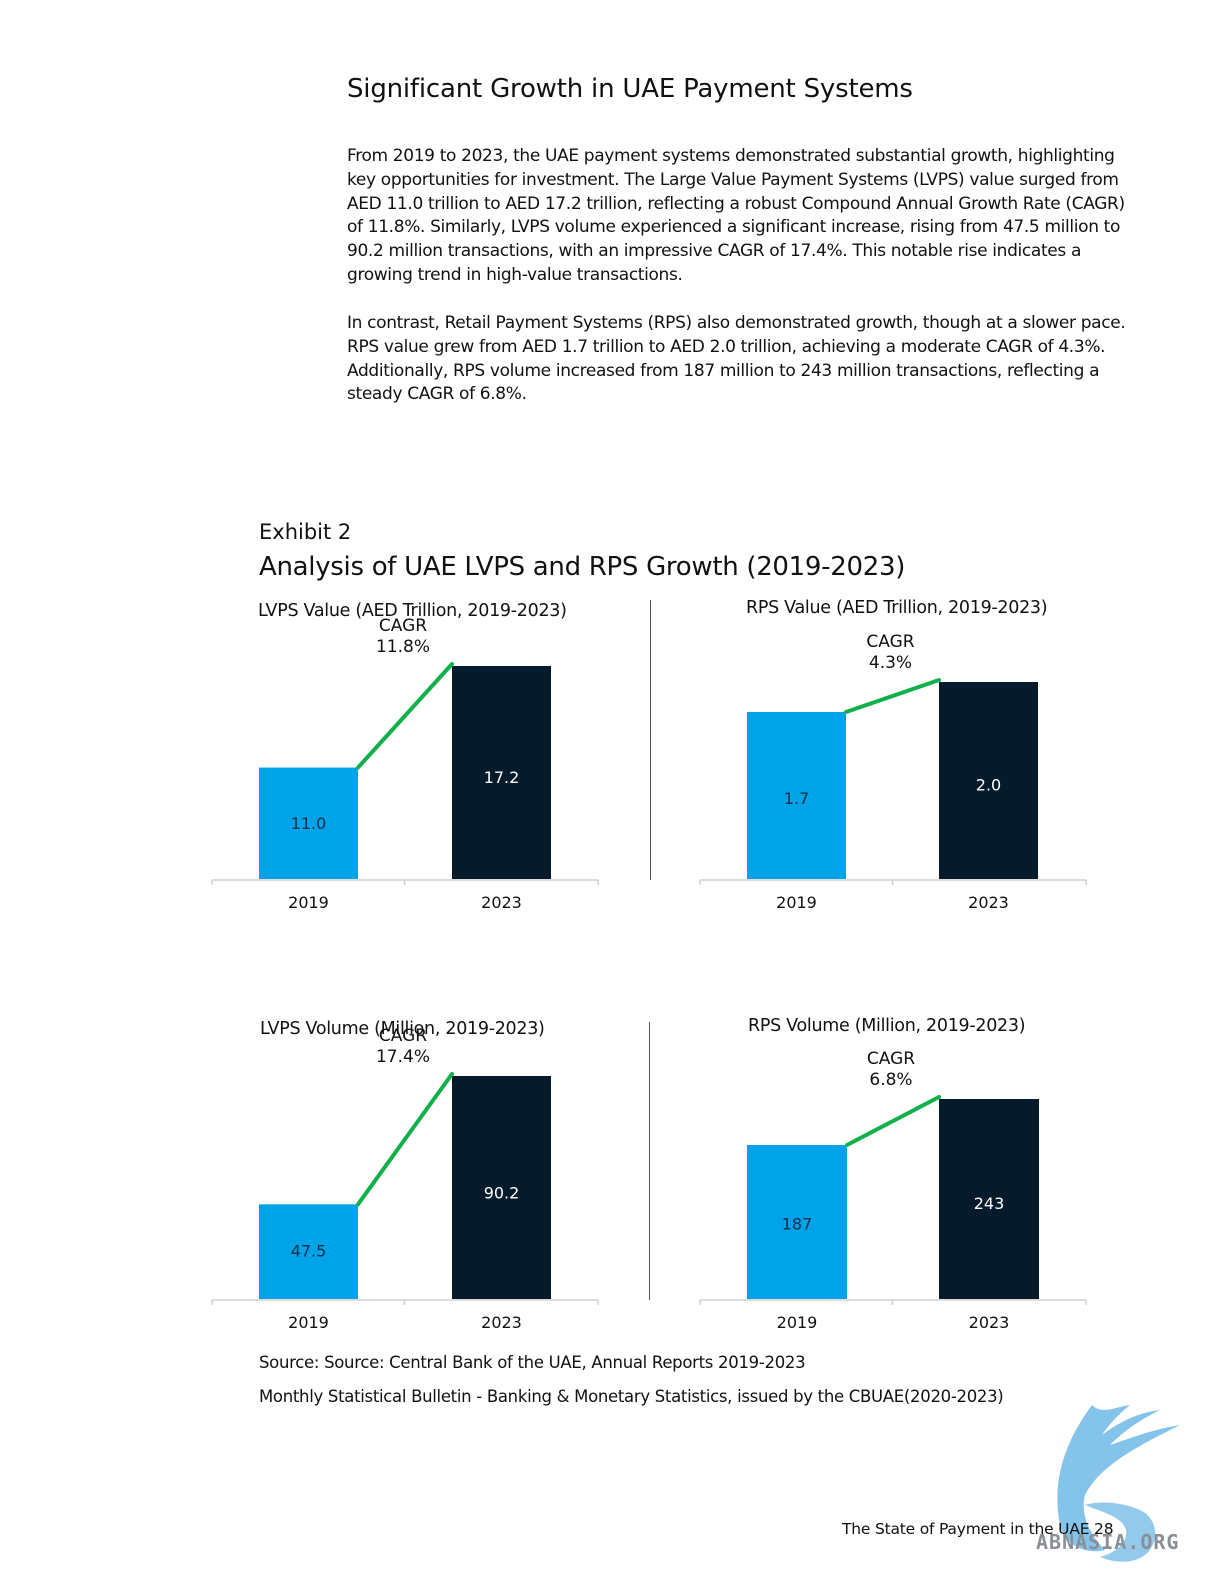 This screenshot has height=1584, width=1224. Describe the element at coordinates (897, 608) in the screenshot. I see `chart-title: RPS Value (AED Trillion, 2019-2023)` at that location.